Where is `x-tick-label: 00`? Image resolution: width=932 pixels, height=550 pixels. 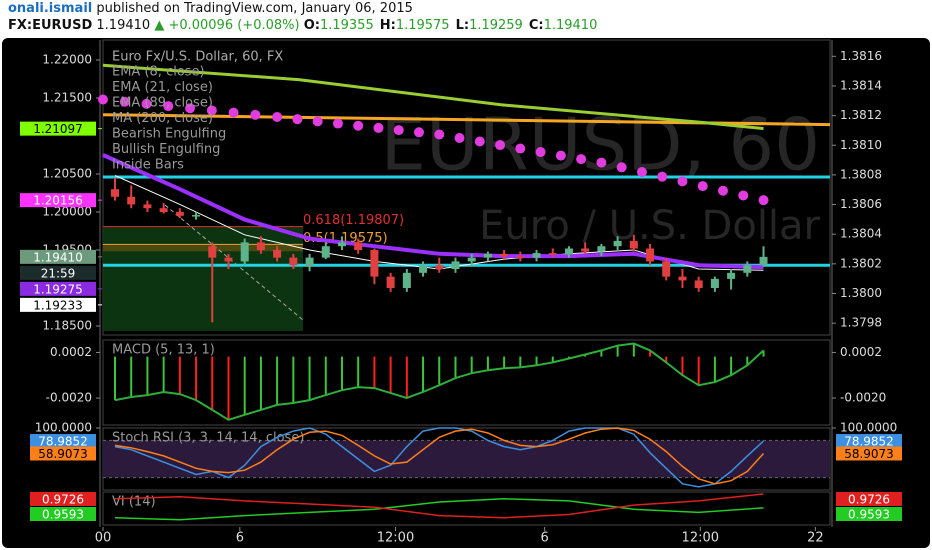 x-tick-label: 00 is located at coordinates (103, 538).